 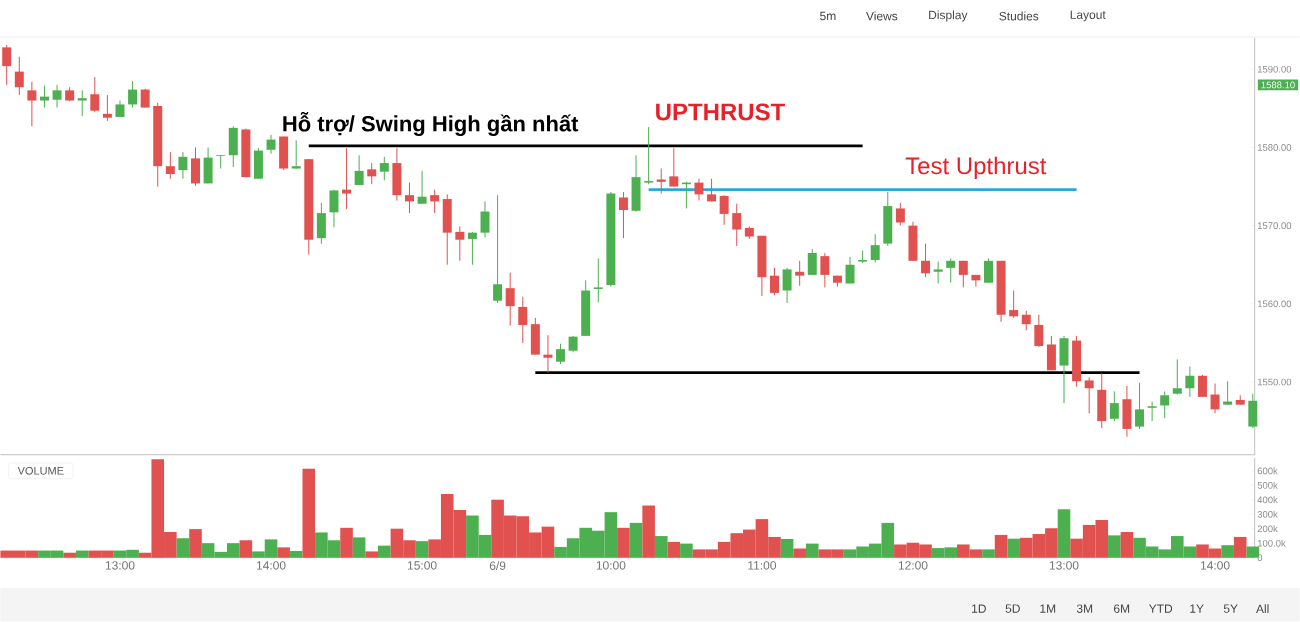 I want to click on x-tick-label: 11:00, so click(x=762, y=565).